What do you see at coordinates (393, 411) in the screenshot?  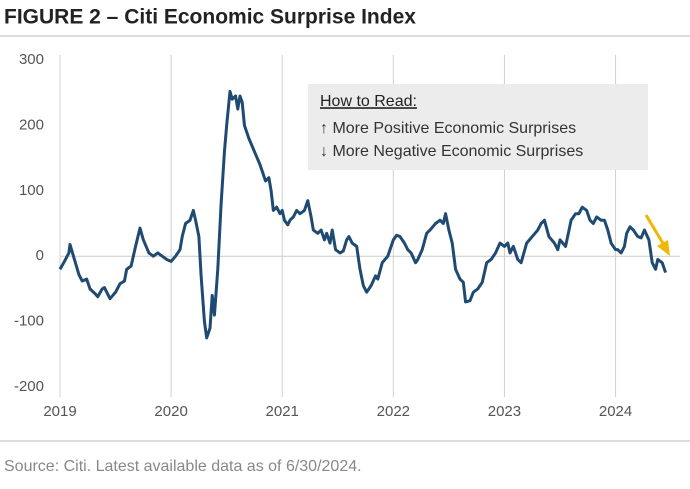 I see `x-tick-label: 2022` at bounding box center [393, 411].